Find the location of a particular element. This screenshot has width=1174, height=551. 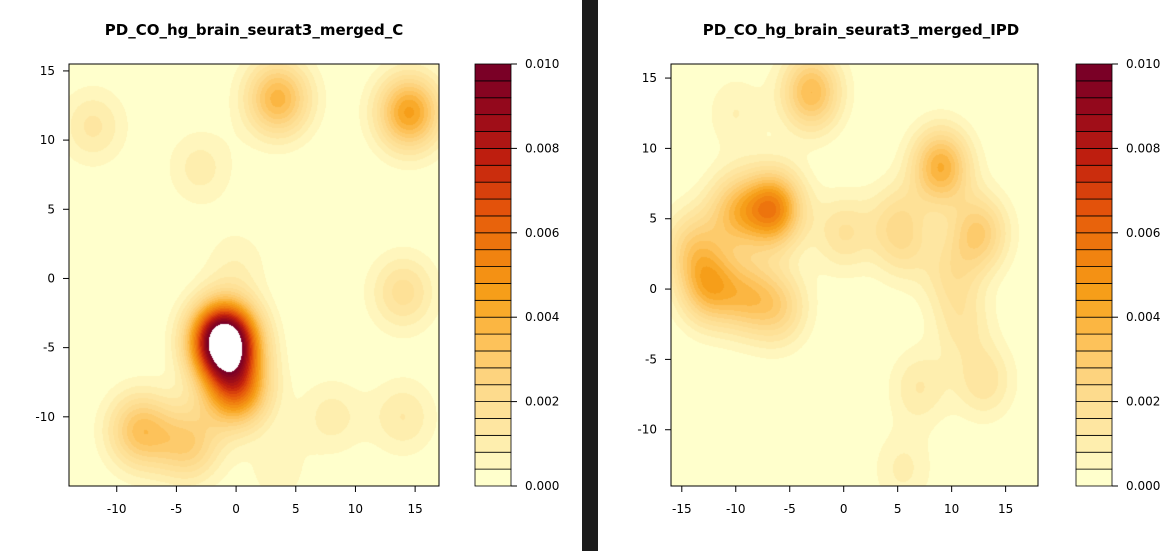

x-tick-label: -15 is located at coordinates (682, 509).